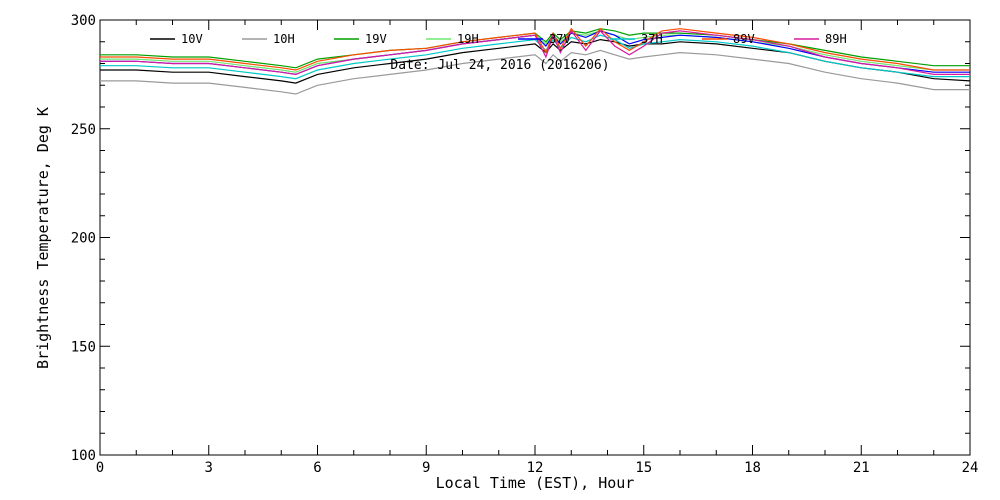 This screenshot has height=500, width=1000. Describe the element at coordinates (861, 468) in the screenshot. I see `x-tick-label: 21` at that location.